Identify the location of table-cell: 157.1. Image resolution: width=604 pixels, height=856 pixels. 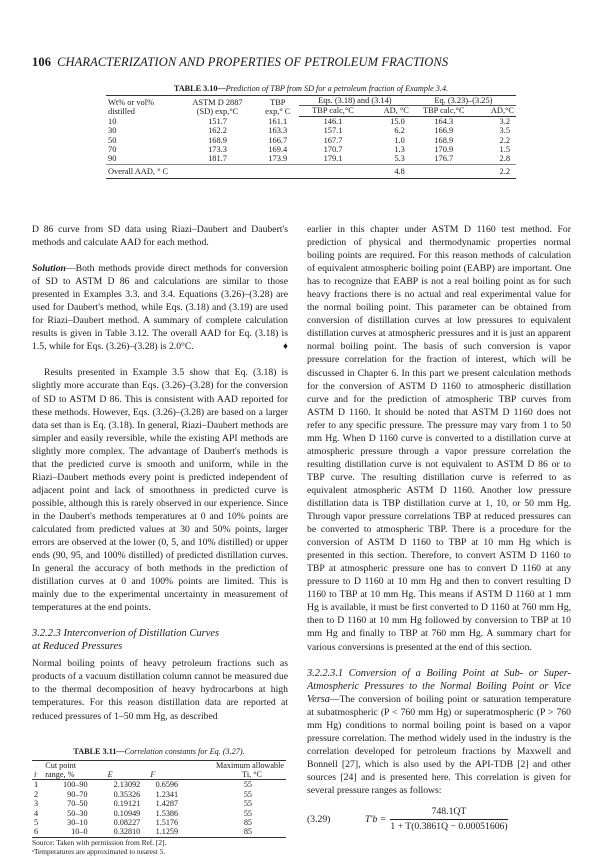
(333, 131).